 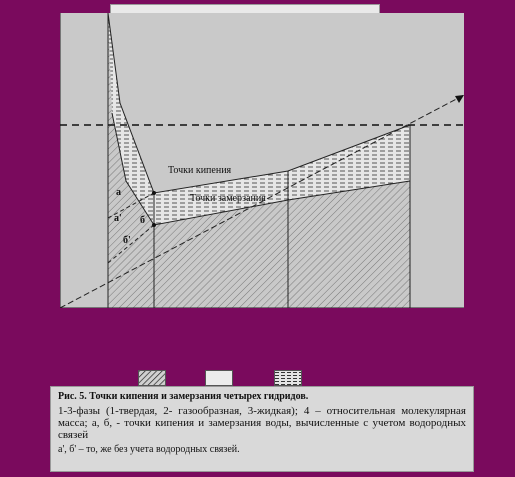 I want to click on point-b, so click(x=154, y=225).